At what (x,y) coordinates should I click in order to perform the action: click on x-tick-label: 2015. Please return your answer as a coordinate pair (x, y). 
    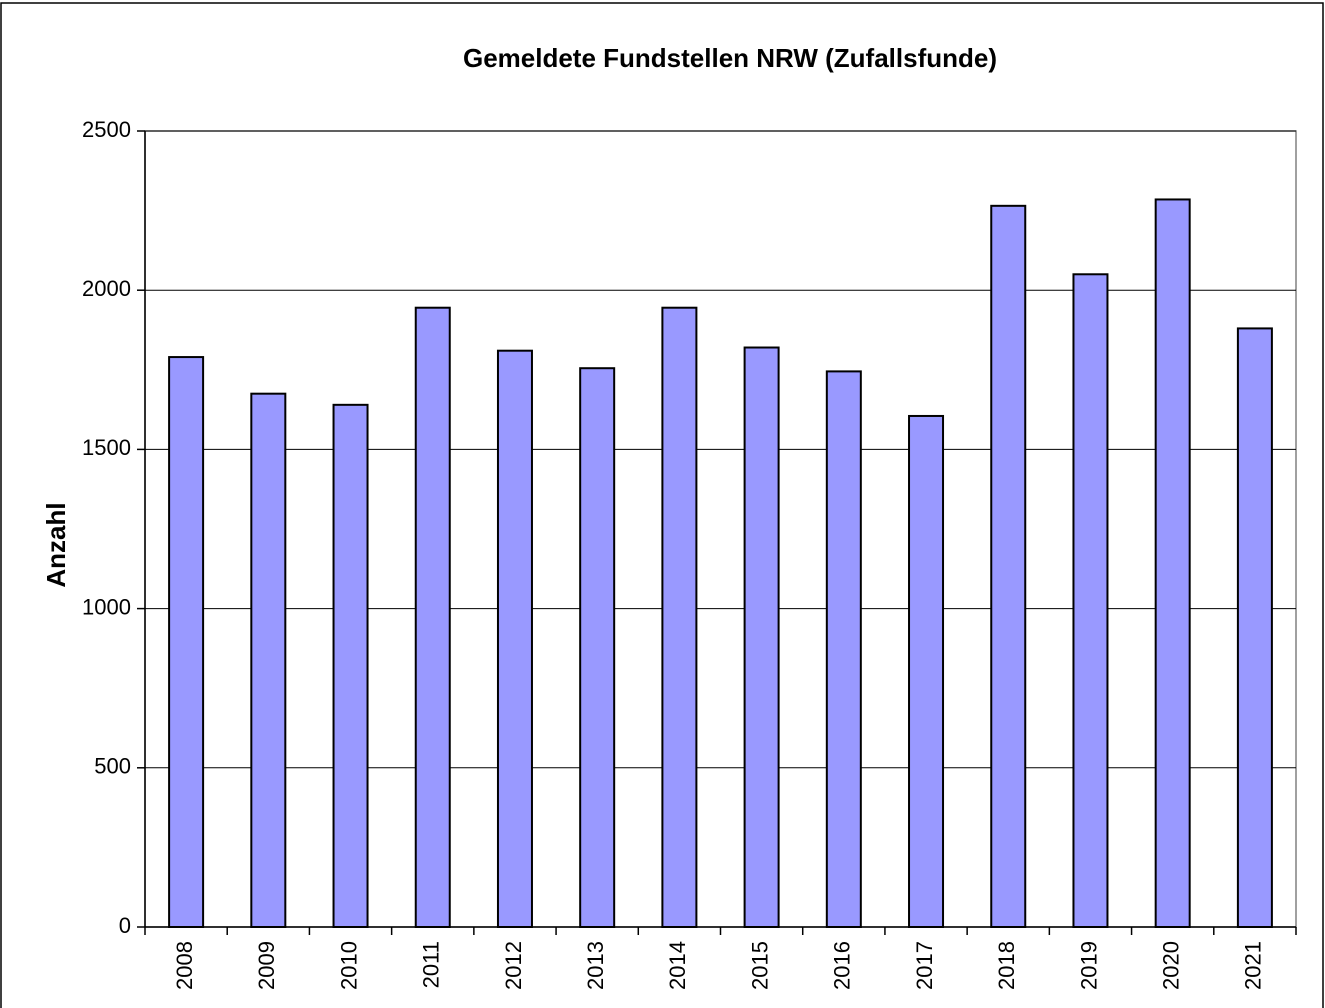
    Looking at the image, I should click on (759, 965).